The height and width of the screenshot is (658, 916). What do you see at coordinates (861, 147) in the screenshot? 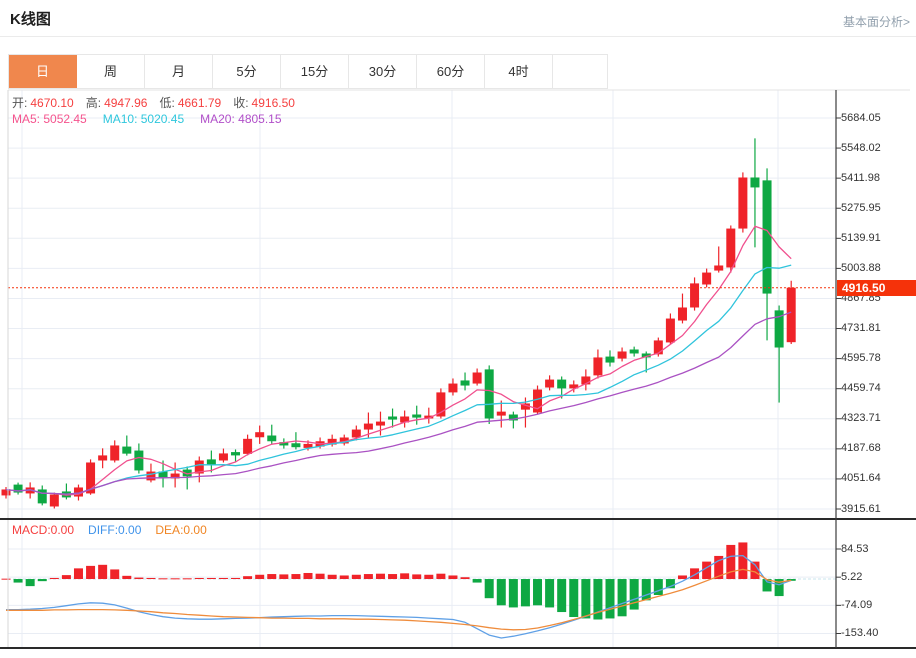
I see `price-axis-label-1: 5548.02` at bounding box center [861, 147].